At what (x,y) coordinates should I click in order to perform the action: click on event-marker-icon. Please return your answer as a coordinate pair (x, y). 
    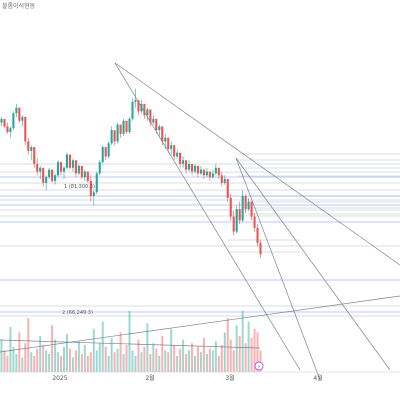
    Looking at the image, I should click on (259, 366).